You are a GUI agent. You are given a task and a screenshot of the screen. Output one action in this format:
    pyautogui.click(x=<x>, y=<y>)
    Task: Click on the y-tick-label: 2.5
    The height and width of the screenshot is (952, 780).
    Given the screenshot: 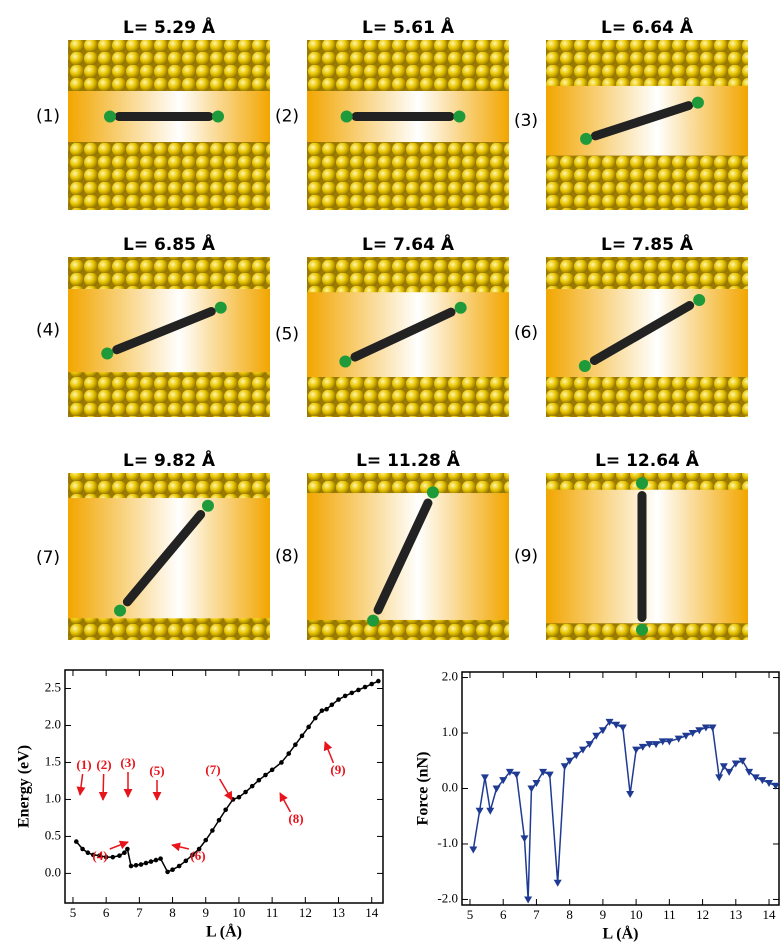 What is the action you would take?
    pyautogui.click(x=53, y=686)
    